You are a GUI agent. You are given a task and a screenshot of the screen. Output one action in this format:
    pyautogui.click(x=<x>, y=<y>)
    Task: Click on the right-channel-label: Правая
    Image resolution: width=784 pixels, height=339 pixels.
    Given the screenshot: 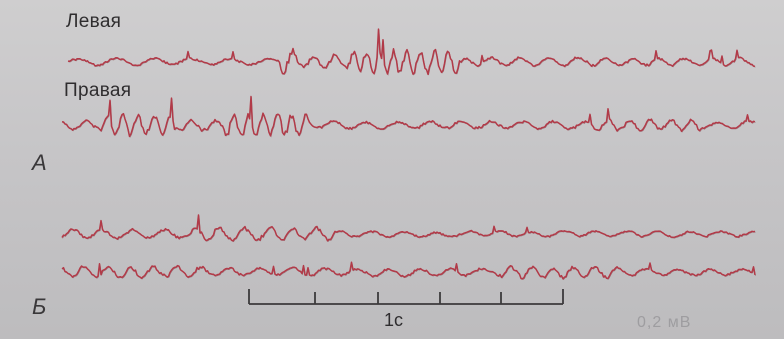 What is the action you would take?
    pyautogui.click(x=98, y=90)
    